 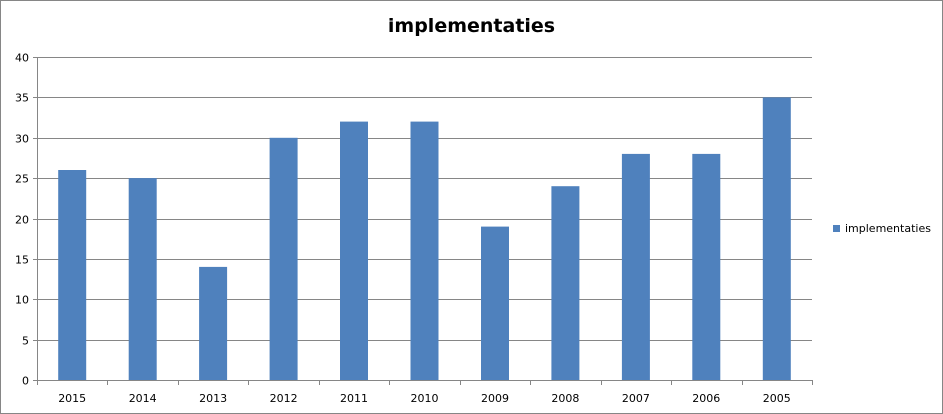 I want to click on y-tick-label: 10, so click(x=22, y=300).